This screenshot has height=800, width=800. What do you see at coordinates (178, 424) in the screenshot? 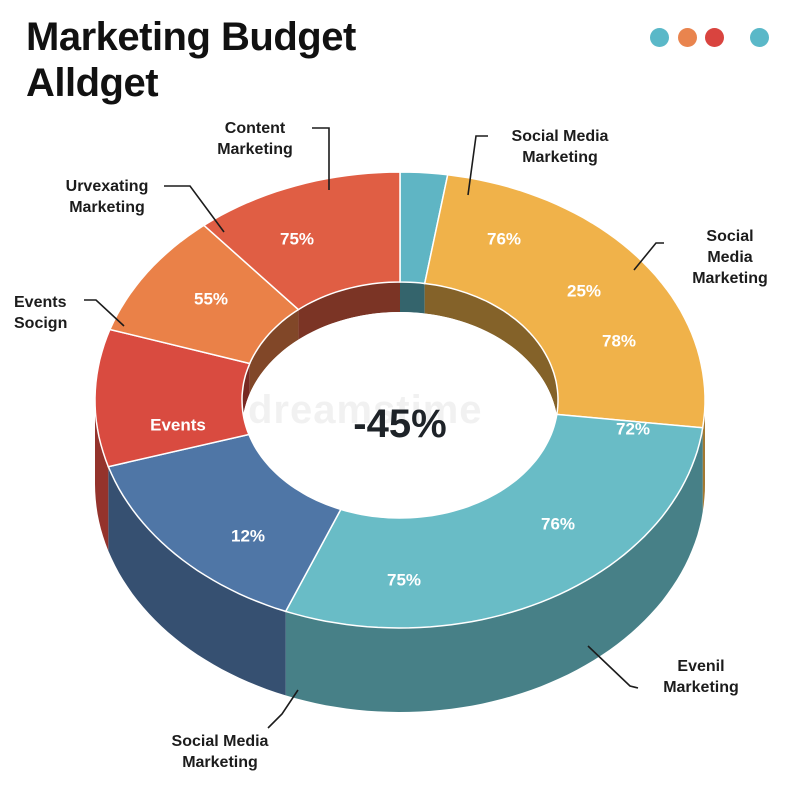
I see `segment-label: Events` at bounding box center [178, 424].